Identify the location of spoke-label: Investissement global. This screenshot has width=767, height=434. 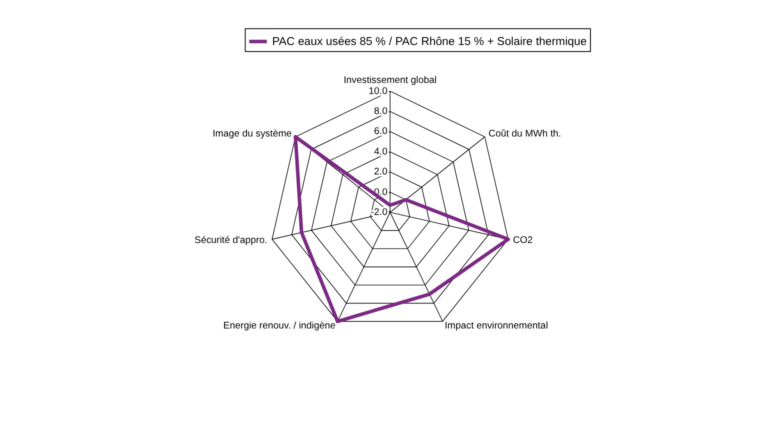
(390, 80).